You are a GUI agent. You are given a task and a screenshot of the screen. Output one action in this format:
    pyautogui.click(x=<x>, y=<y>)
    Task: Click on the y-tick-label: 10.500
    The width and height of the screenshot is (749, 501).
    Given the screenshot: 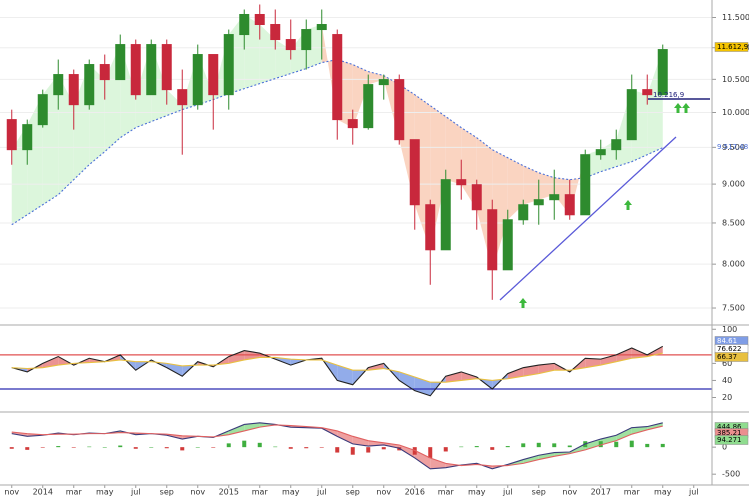 What is the action you would take?
    pyautogui.click(x=735, y=79)
    